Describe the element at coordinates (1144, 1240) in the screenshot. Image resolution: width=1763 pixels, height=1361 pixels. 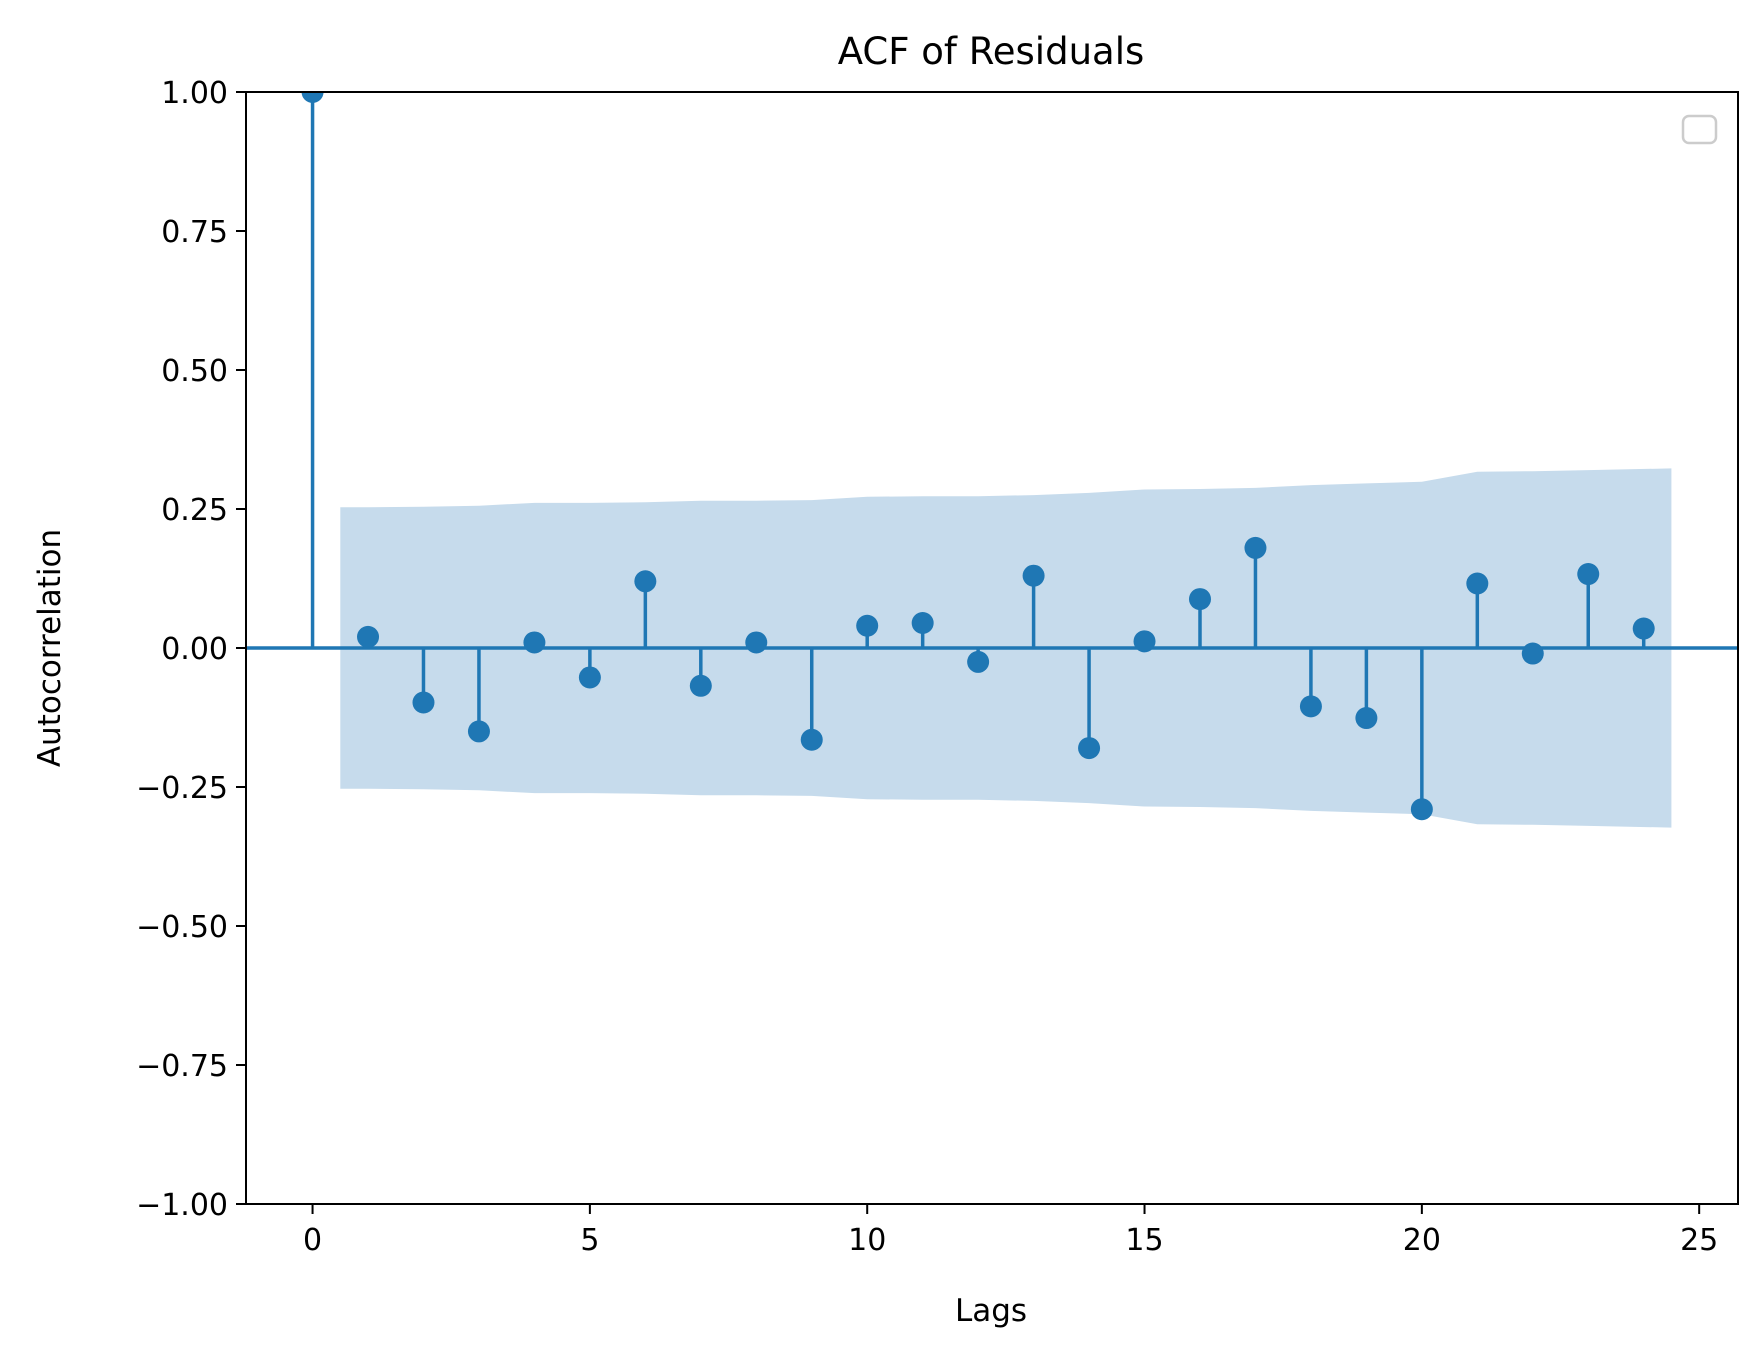
I see `x-tick-label: 15` at that location.